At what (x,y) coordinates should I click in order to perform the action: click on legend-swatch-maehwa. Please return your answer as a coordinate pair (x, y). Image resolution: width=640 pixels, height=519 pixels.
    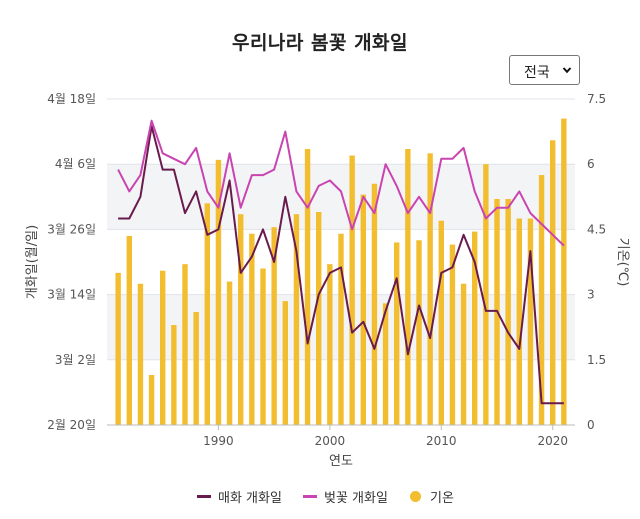
    Looking at the image, I should click on (204, 496).